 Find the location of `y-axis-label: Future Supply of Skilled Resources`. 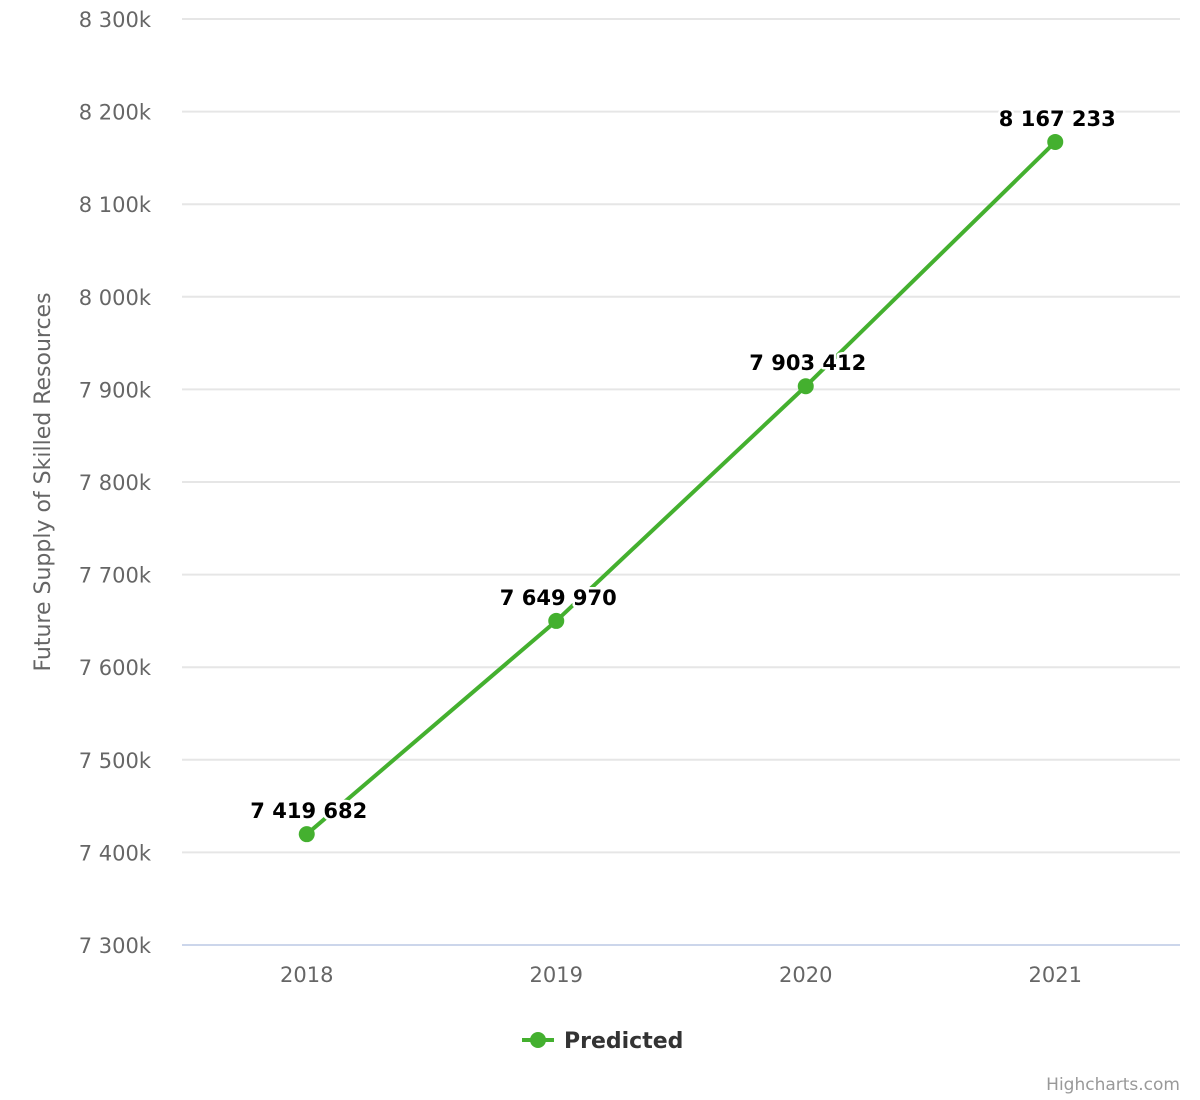

y-axis-label: Future Supply of Skilled Resources is located at coordinates (43, 481).